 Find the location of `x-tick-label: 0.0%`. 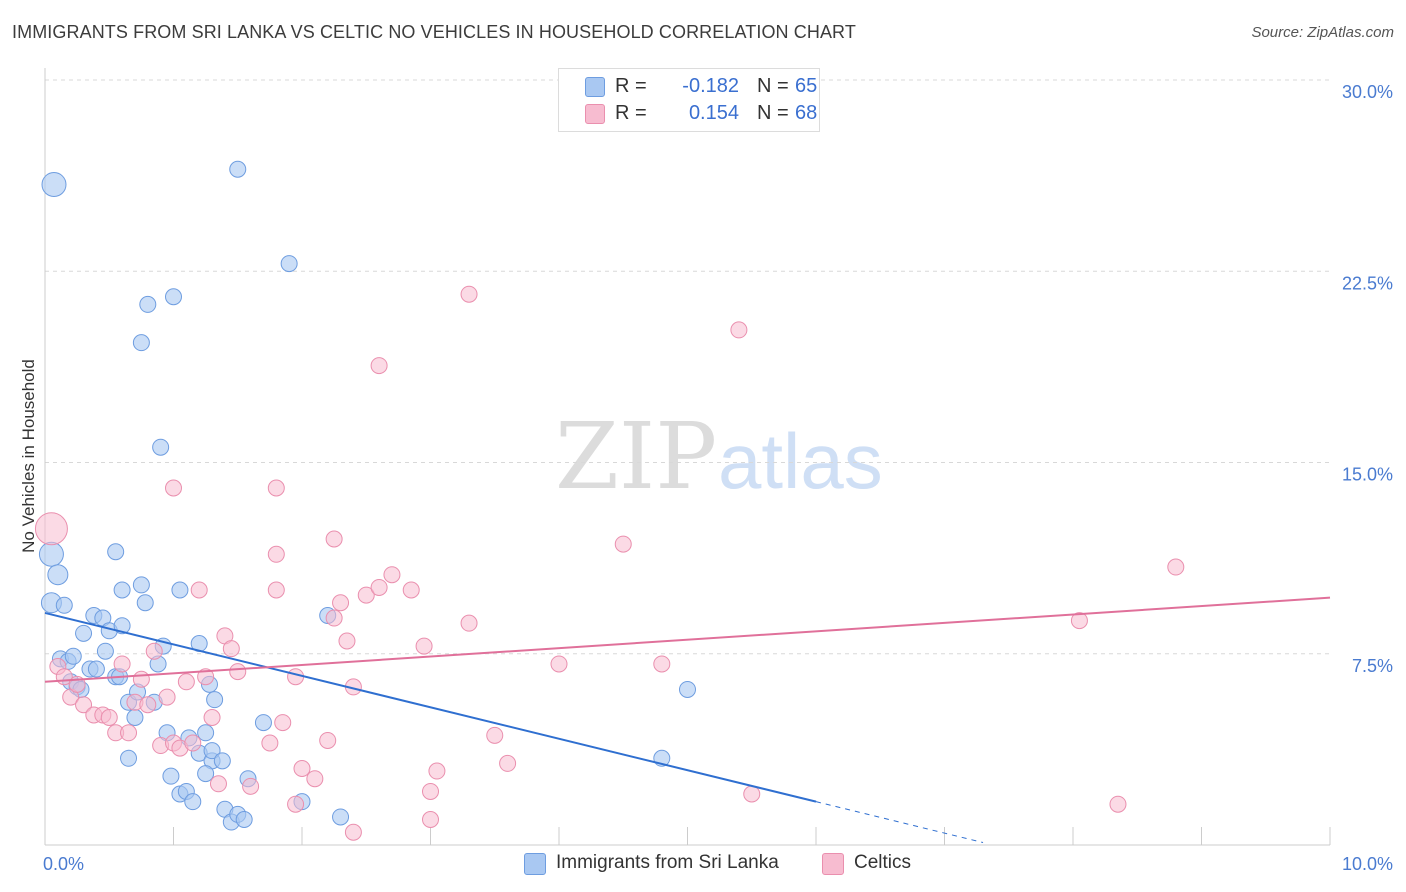

x-tick-label: 0.0% is located at coordinates (63, 864).